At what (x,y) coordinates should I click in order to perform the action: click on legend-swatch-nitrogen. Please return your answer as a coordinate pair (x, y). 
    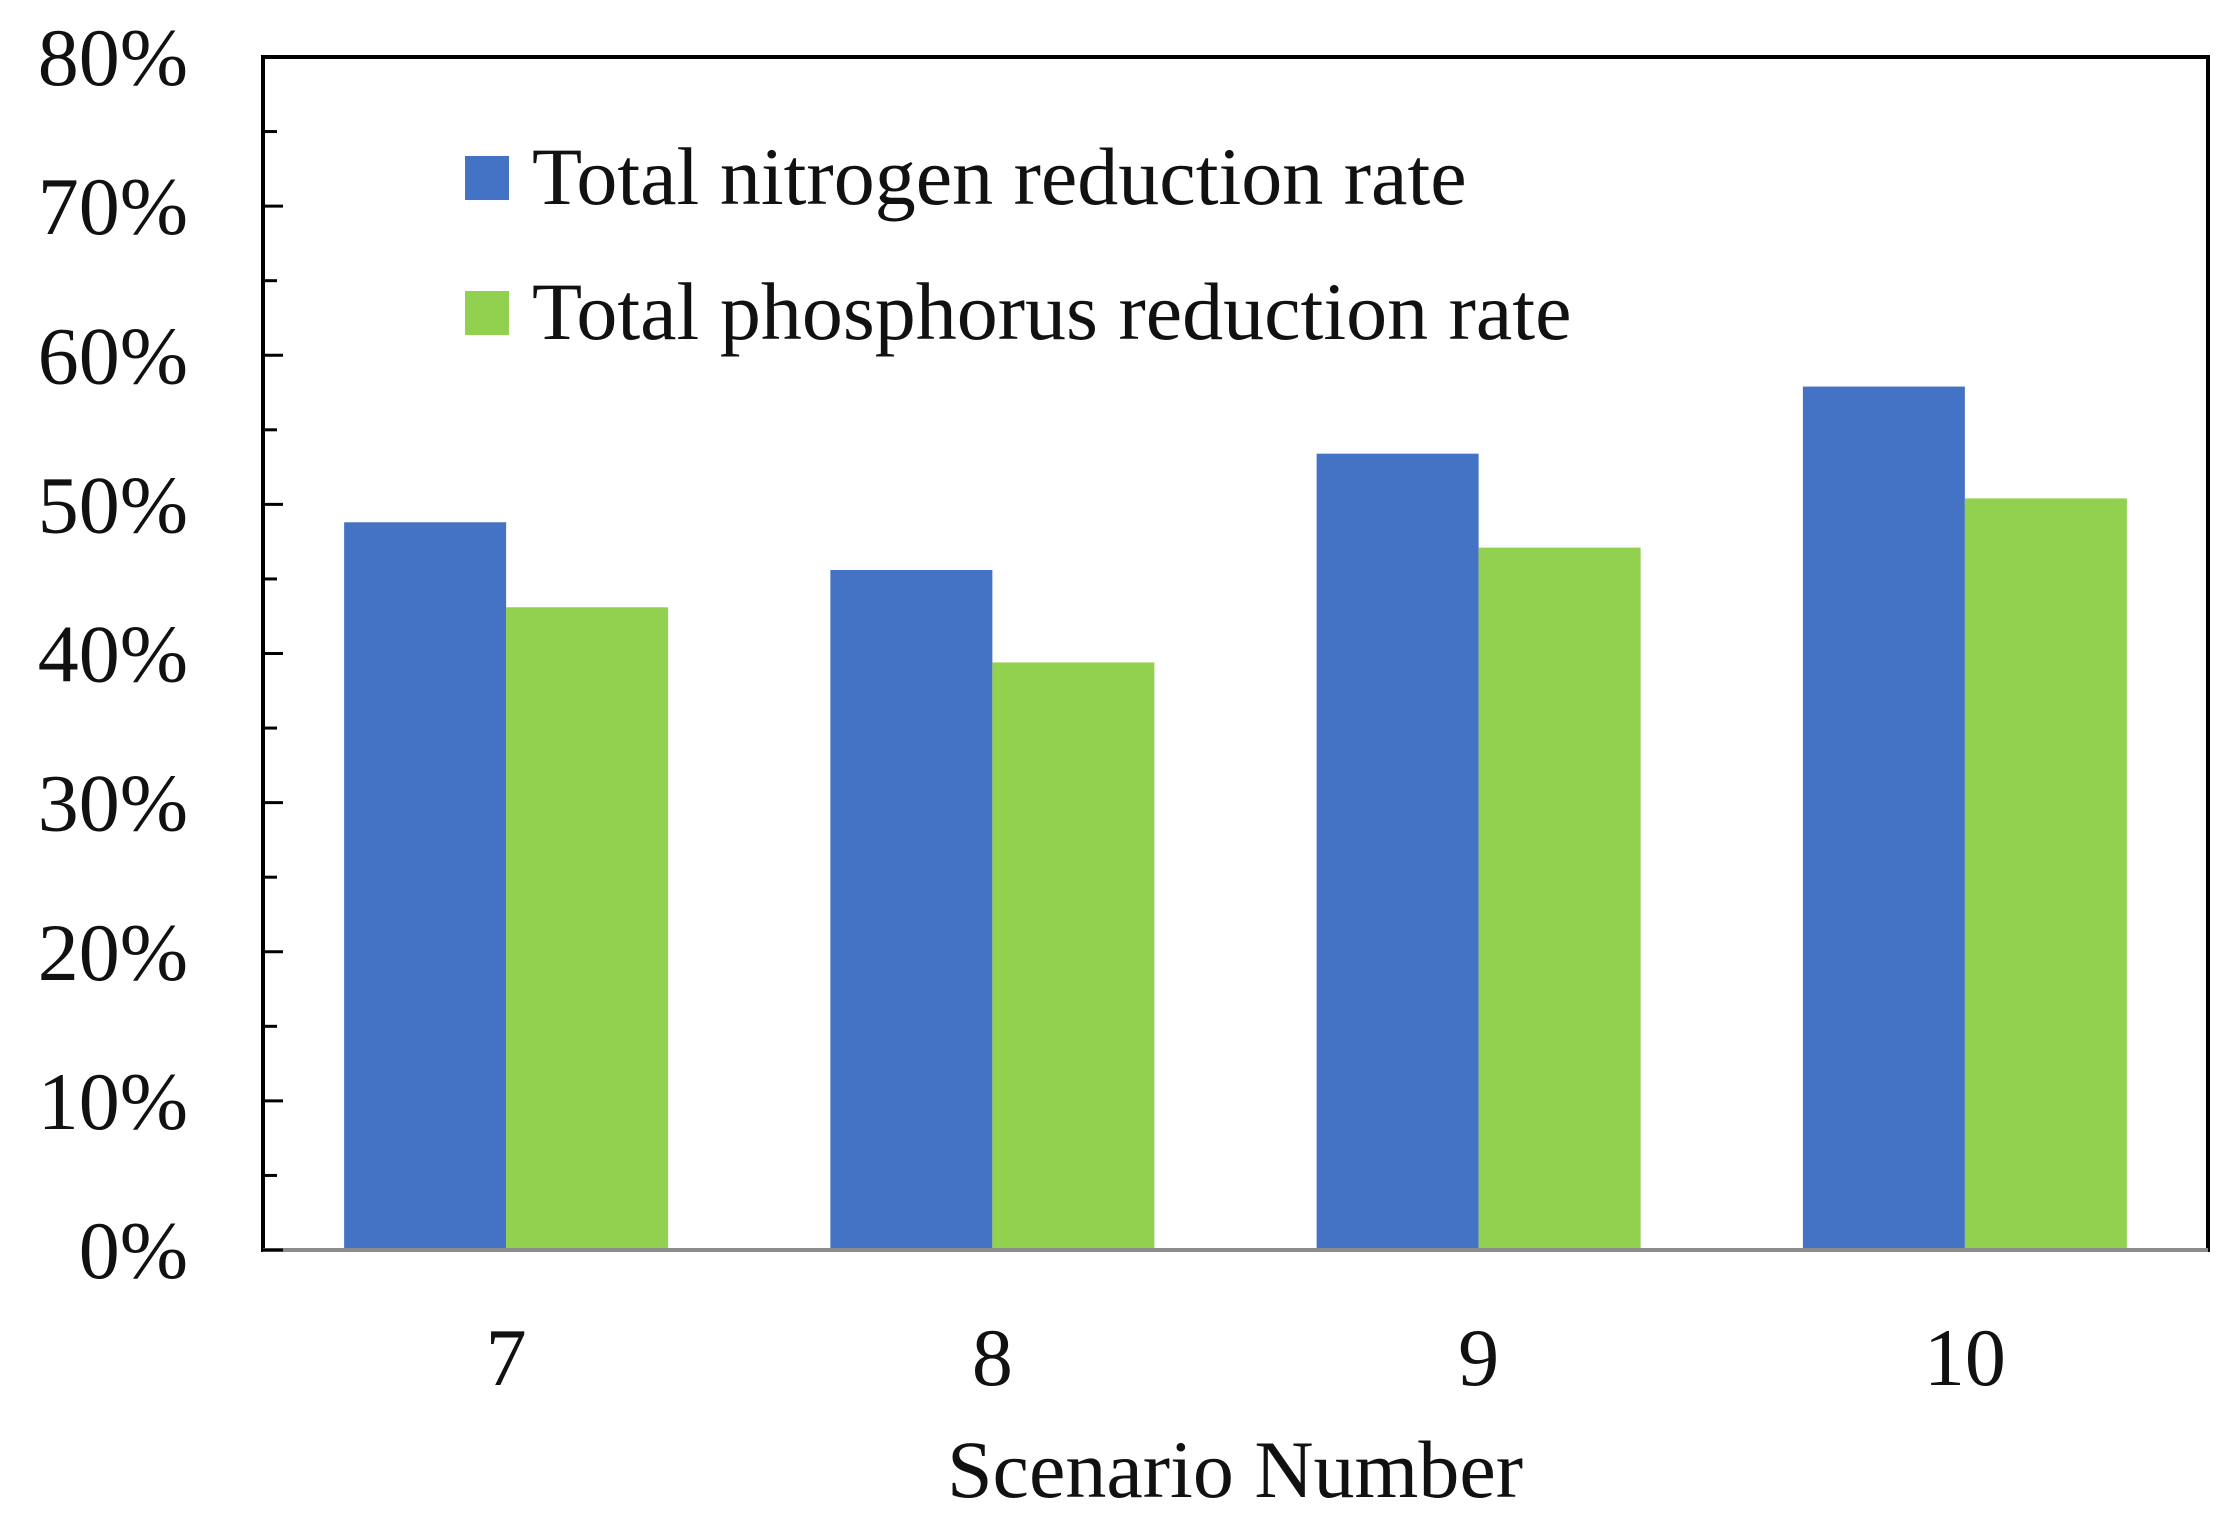
    Looking at the image, I should click on (487, 178).